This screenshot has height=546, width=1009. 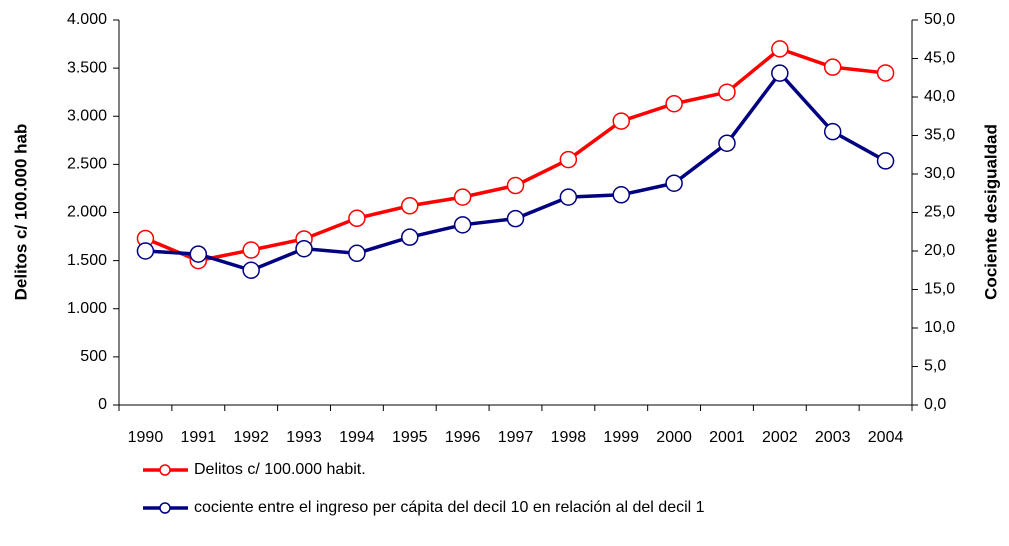 What do you see at coordinates (304, 437) in the screenshot?
I see `x-tick-label: 1993` at bounding box center [304, 437].